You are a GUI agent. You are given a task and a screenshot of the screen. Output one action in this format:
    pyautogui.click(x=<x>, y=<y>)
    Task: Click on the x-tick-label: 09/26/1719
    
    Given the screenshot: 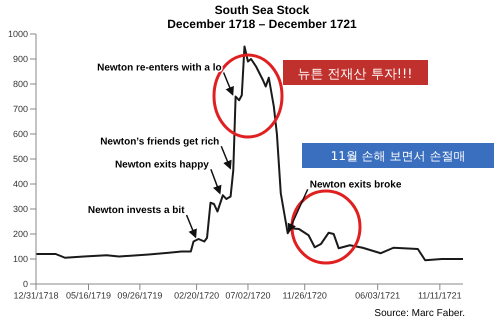 What is the action you would take?
    pyautogui.click(x=139, y=295)
    